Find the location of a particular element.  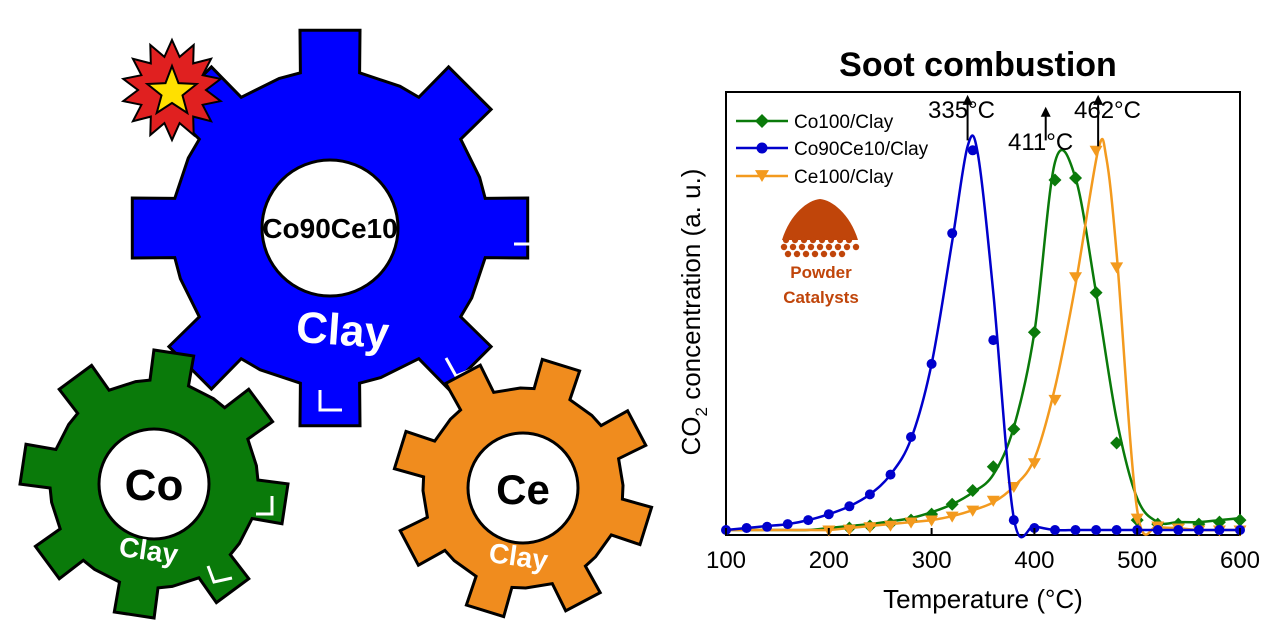

y-axis-title: CO2 concentration (a. u.) is located at coordinates (693, 312).